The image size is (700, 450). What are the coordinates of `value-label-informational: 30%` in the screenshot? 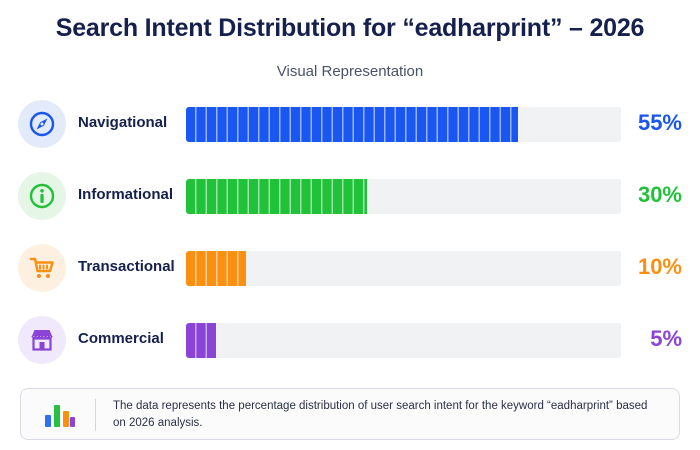 It's located at (659, 194).